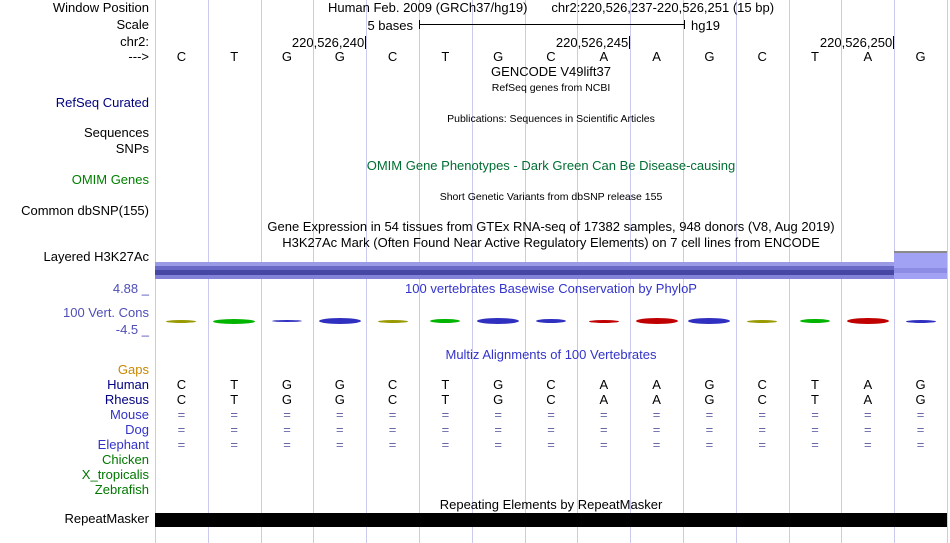  I want to click on phylop-max-label: 4.88 _, so click(130, 288).